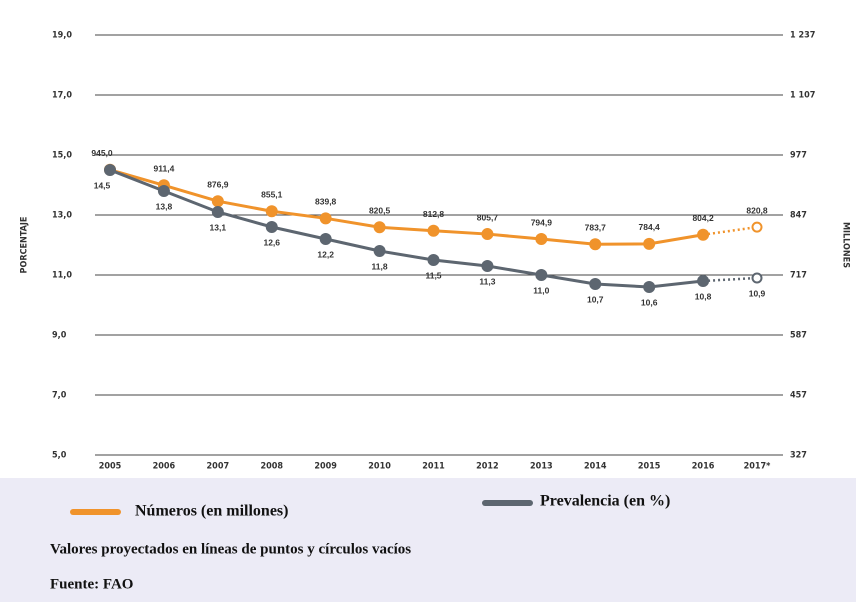 Image resolution: width=856 pixels, height=602 pixels. I want to click on x-tick-label: 2016, so click(703, 467).